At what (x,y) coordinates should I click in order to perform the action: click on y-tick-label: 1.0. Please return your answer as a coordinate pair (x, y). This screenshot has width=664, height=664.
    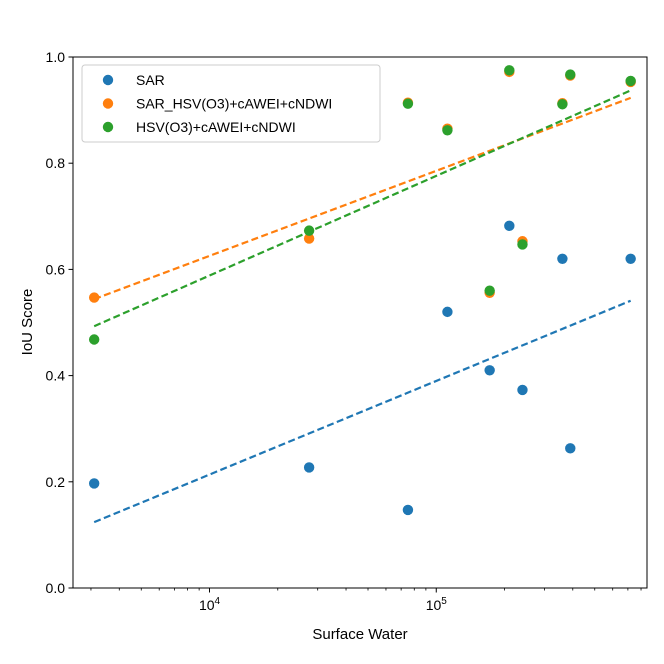
    Looking at the image, I should click on (56, 57).